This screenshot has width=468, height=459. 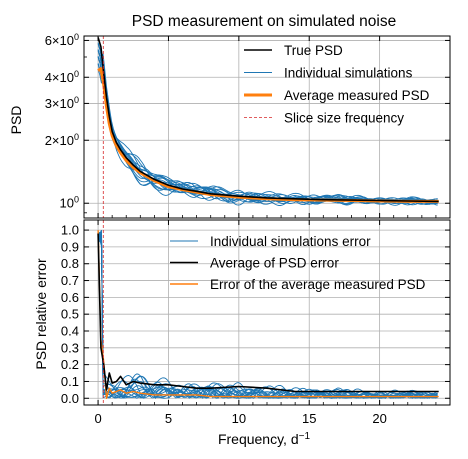 I want to click on top-y-axis-label: PSD, so click(x=16, y=120).